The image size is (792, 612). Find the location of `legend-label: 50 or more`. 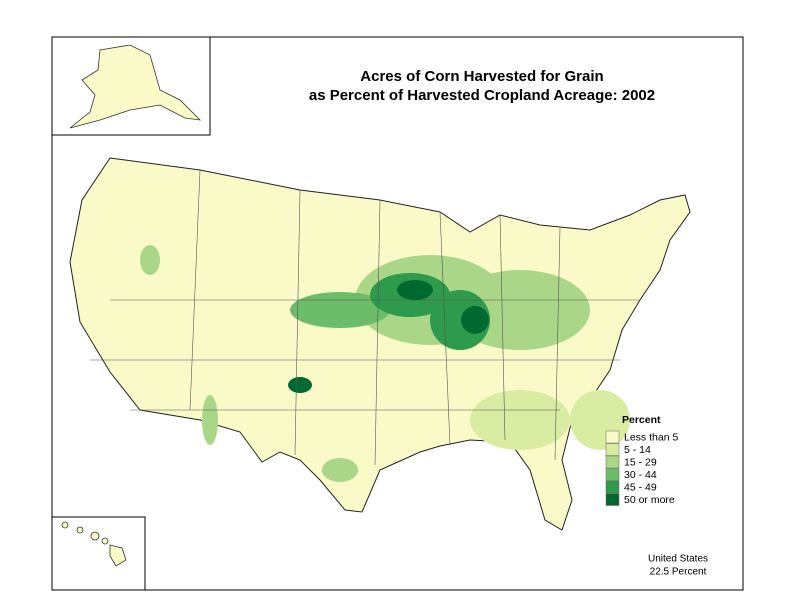

legend-label: 50 or more is located at coordinates (649, 500).